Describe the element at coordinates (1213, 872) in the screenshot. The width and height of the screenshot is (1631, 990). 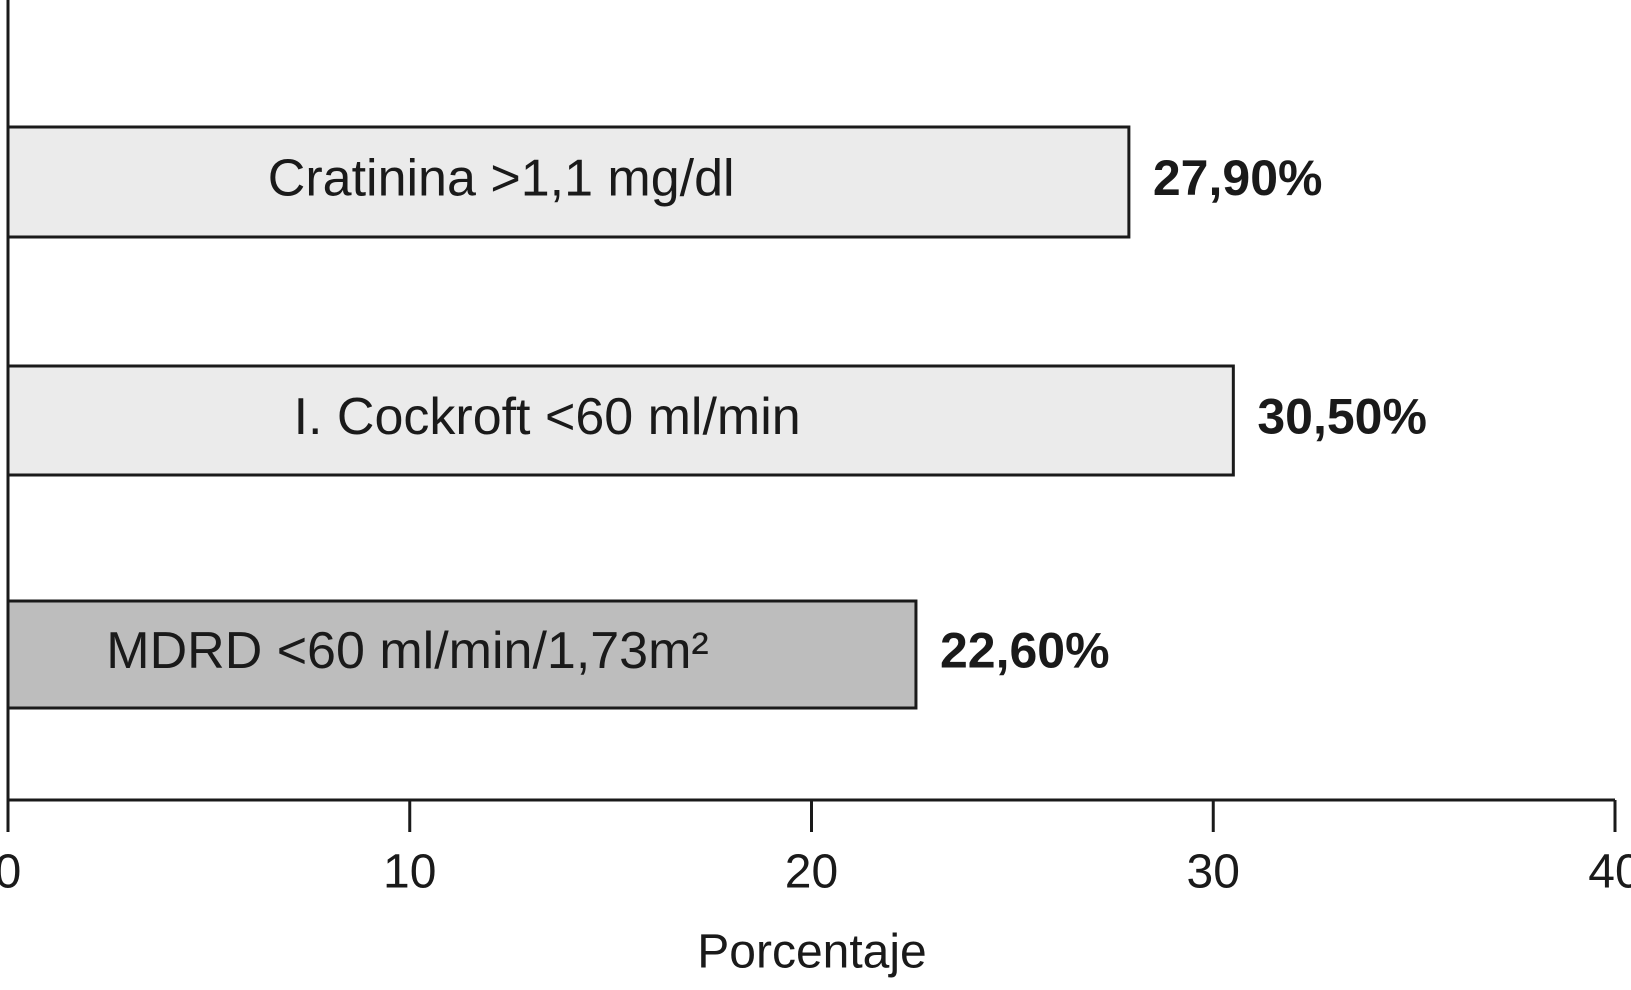
I see `x-tick-label: 30` at that location.